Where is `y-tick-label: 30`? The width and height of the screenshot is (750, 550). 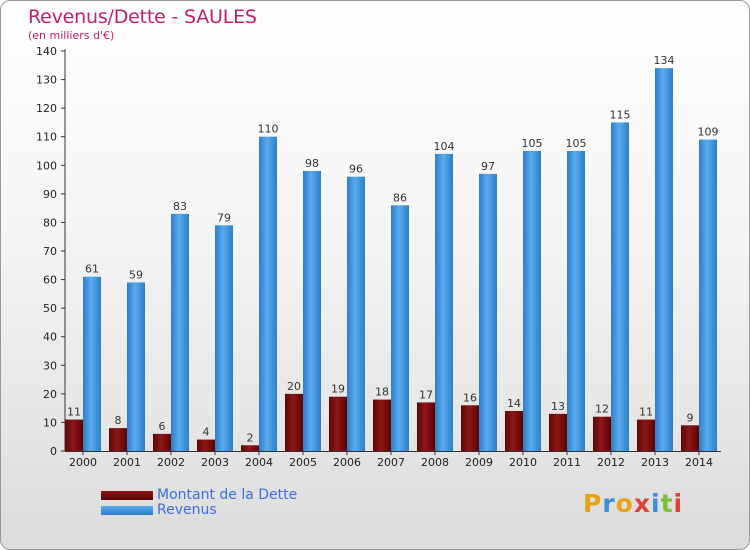
y-tick-label: 30 is located at coordinates (50, 365).